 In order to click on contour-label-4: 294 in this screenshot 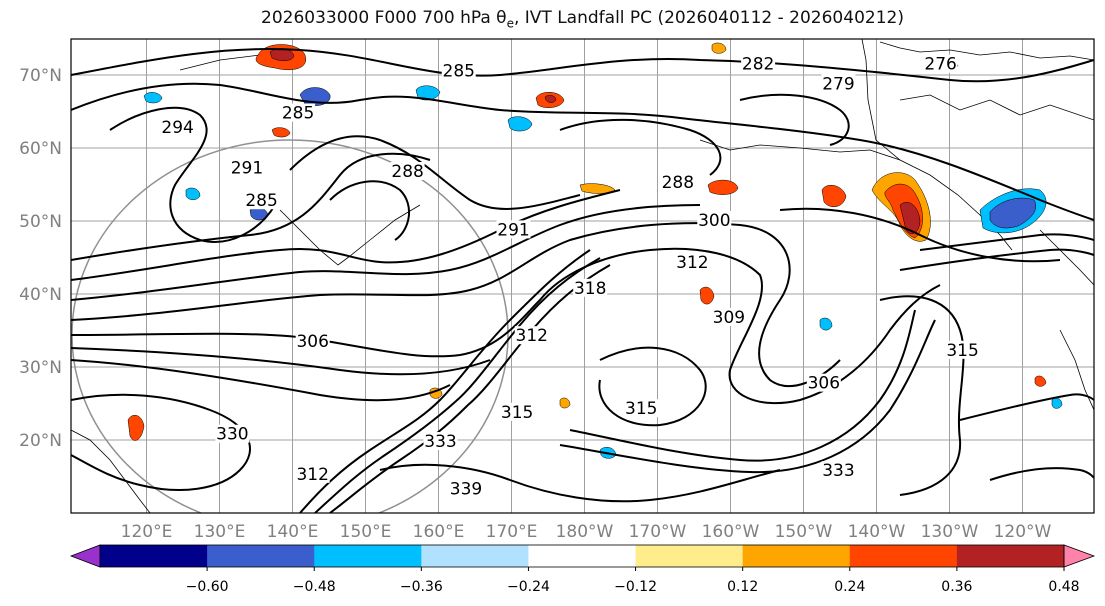, I will do `click(177, 128)`.